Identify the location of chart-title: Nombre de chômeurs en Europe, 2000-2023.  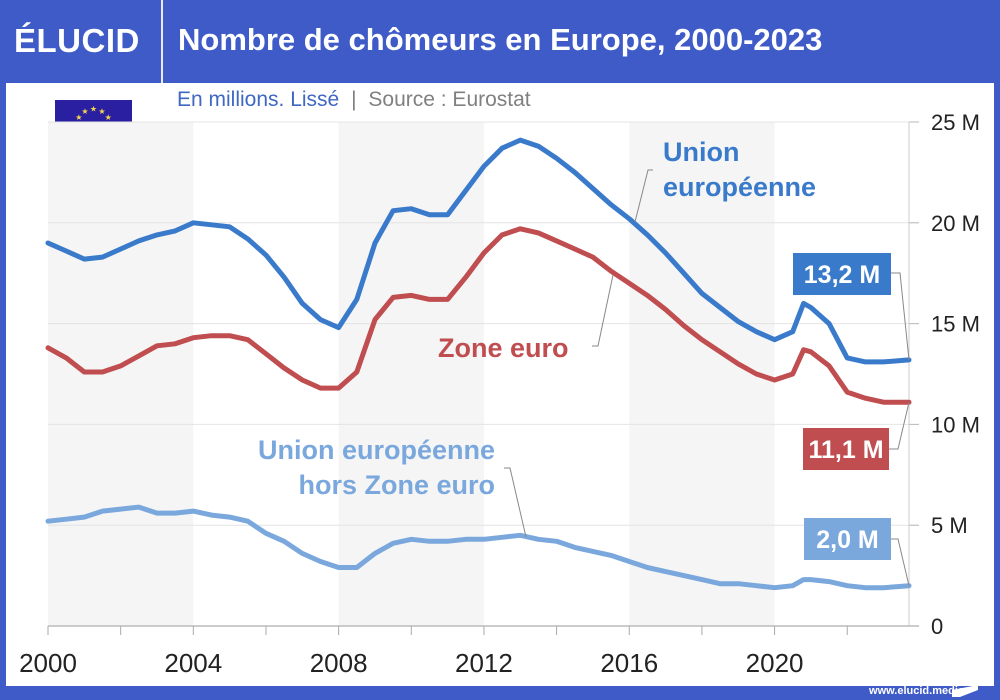
(500, 39).